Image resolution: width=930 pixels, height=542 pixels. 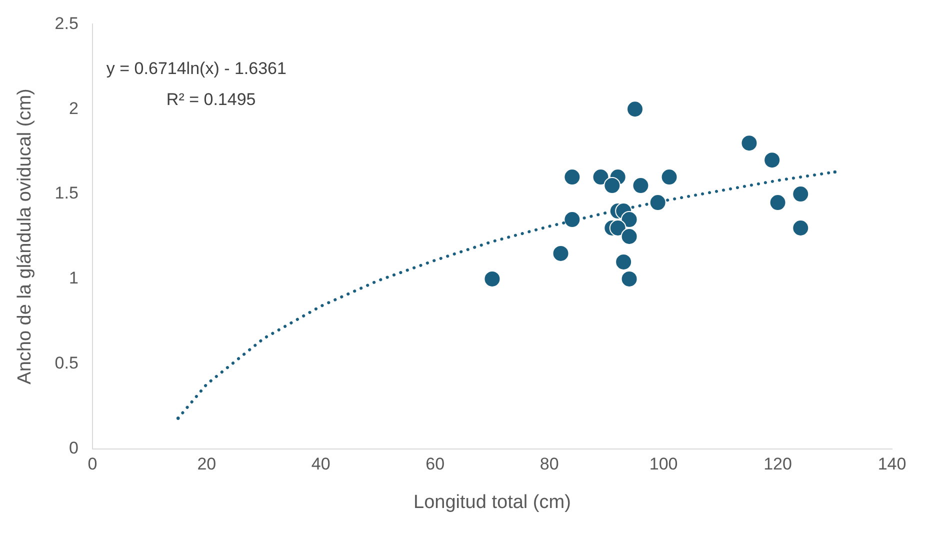 What do you see at coordinates (93, 464) in the screenshot?
I see `x-tick-label: 0` at bounding box center [93, 464].